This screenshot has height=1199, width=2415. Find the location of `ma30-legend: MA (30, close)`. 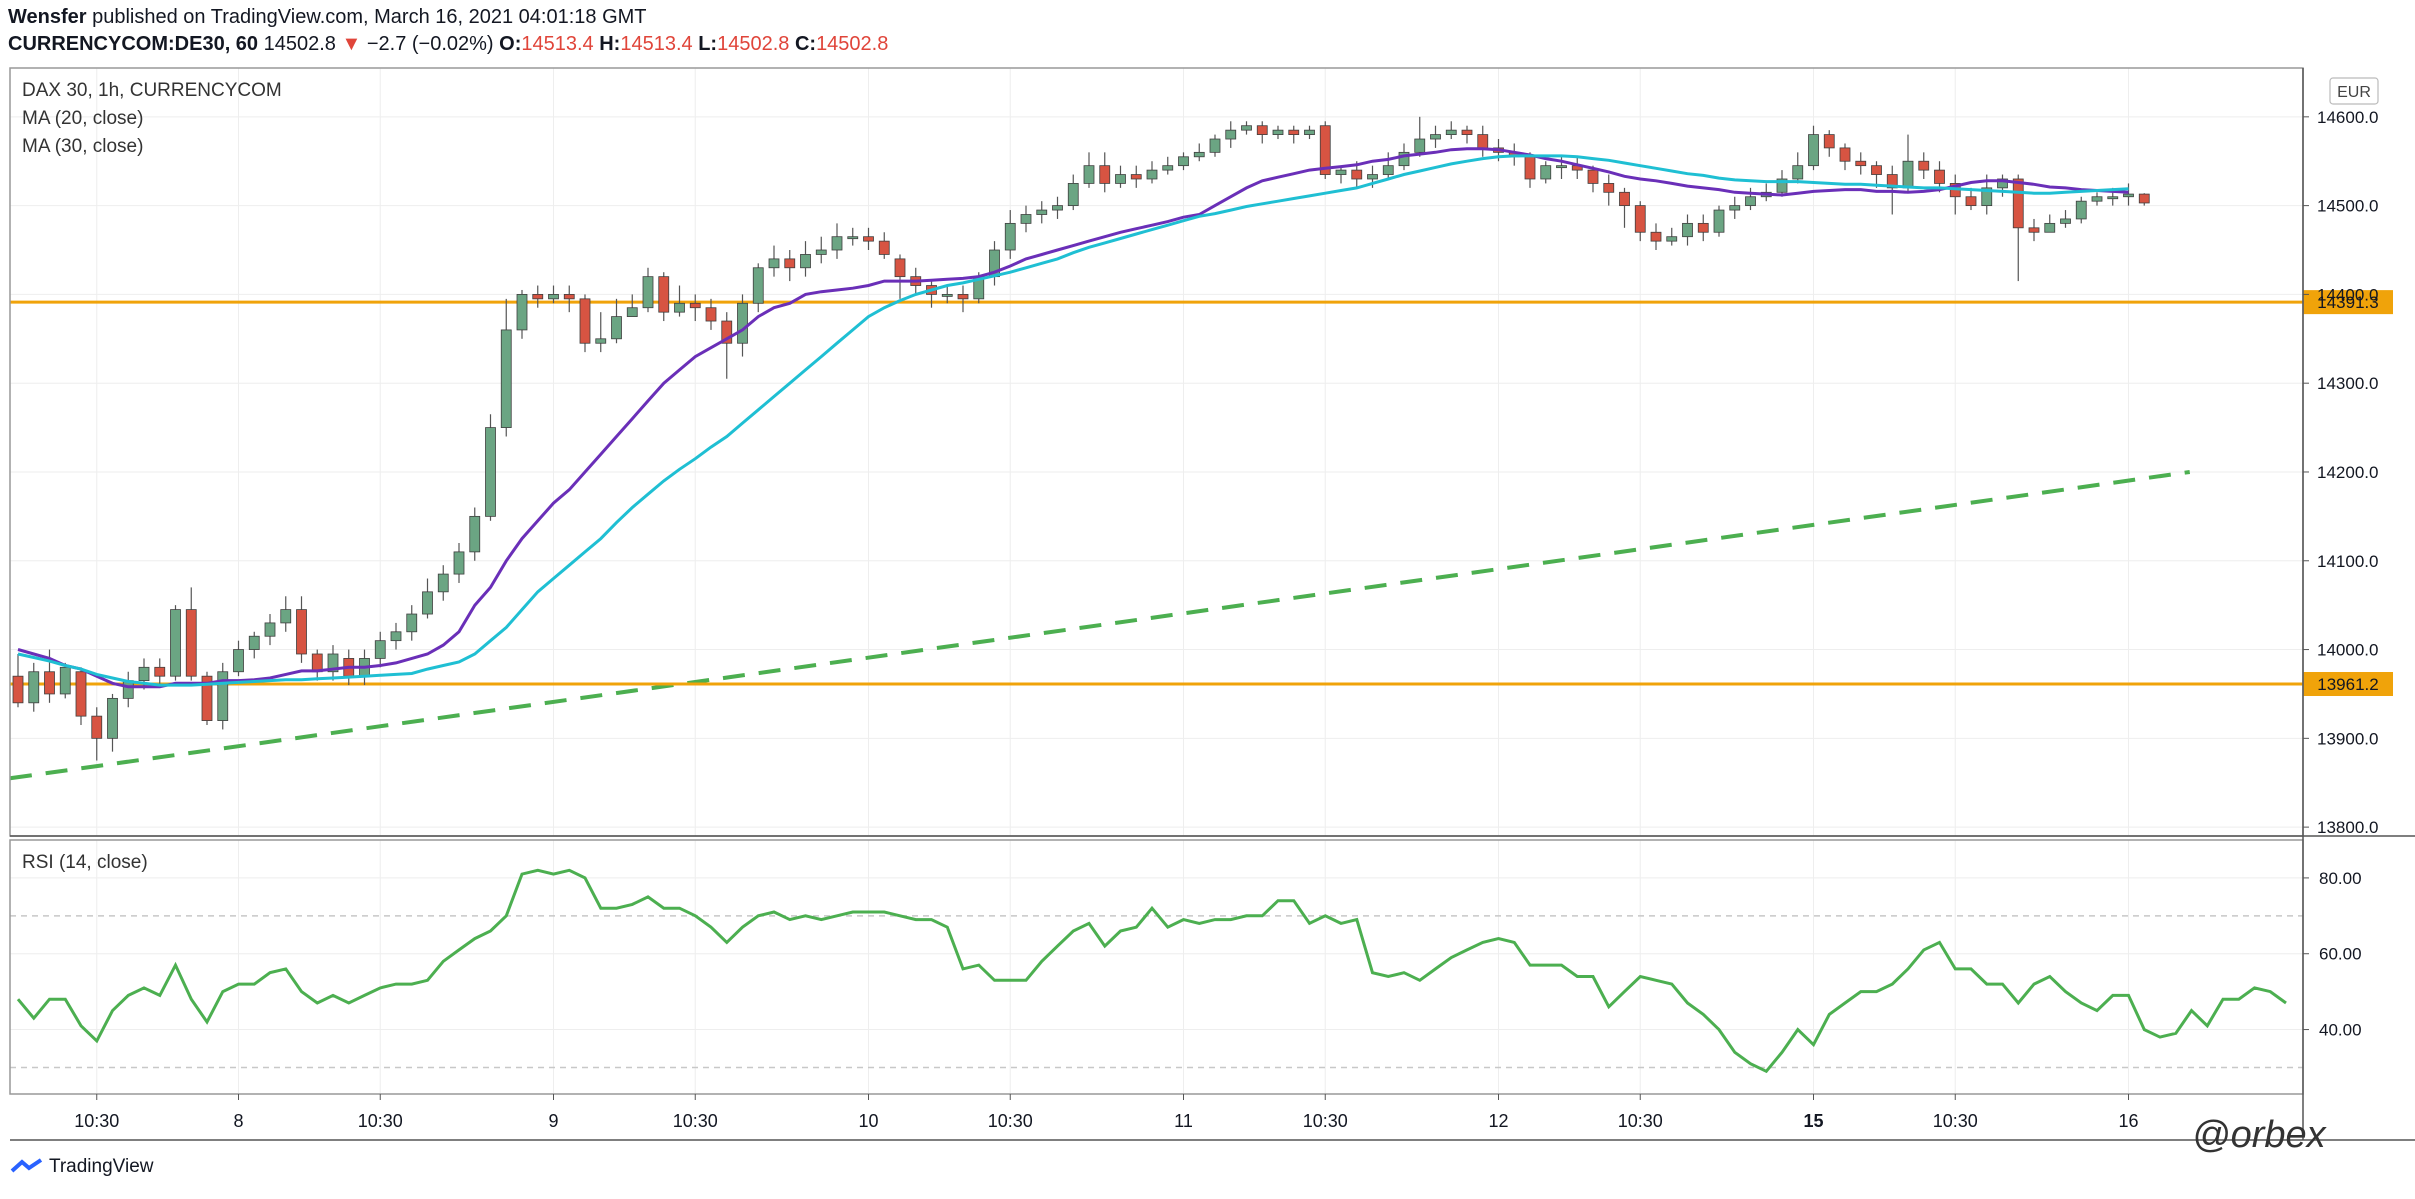

ma30-legend: MA (30, close) is located at coordinates (83, 146).